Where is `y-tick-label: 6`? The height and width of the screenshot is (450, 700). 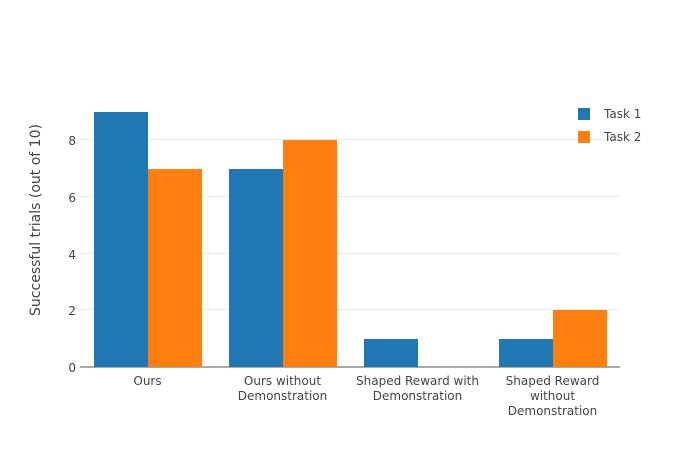
y-tick-label: 6 is located at coordinates (72, 198).